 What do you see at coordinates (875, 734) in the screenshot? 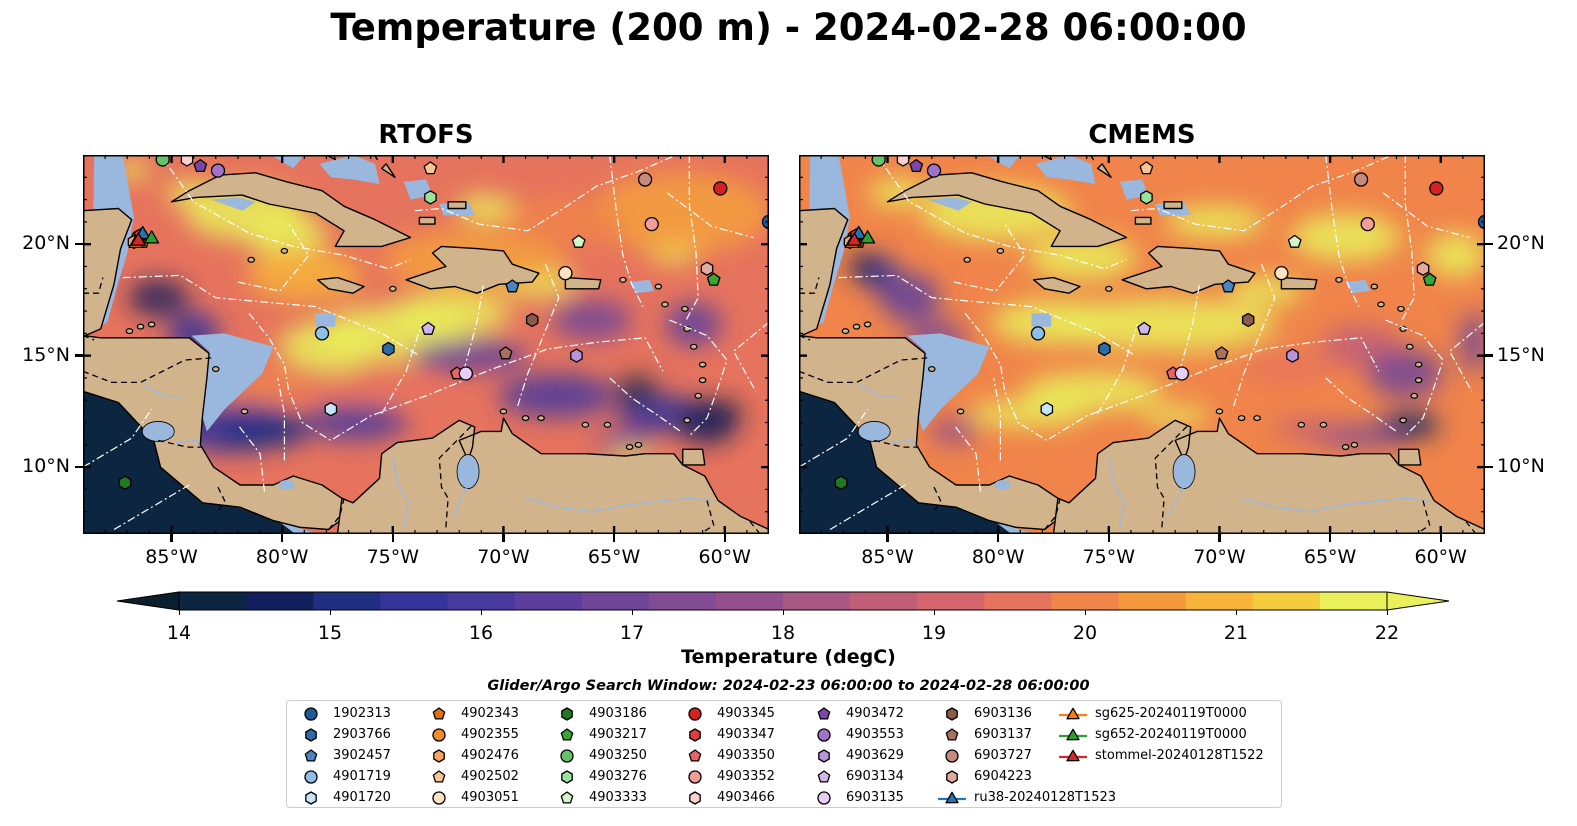
I see `legend-label: 4903553` at bounding box center [875, 734].